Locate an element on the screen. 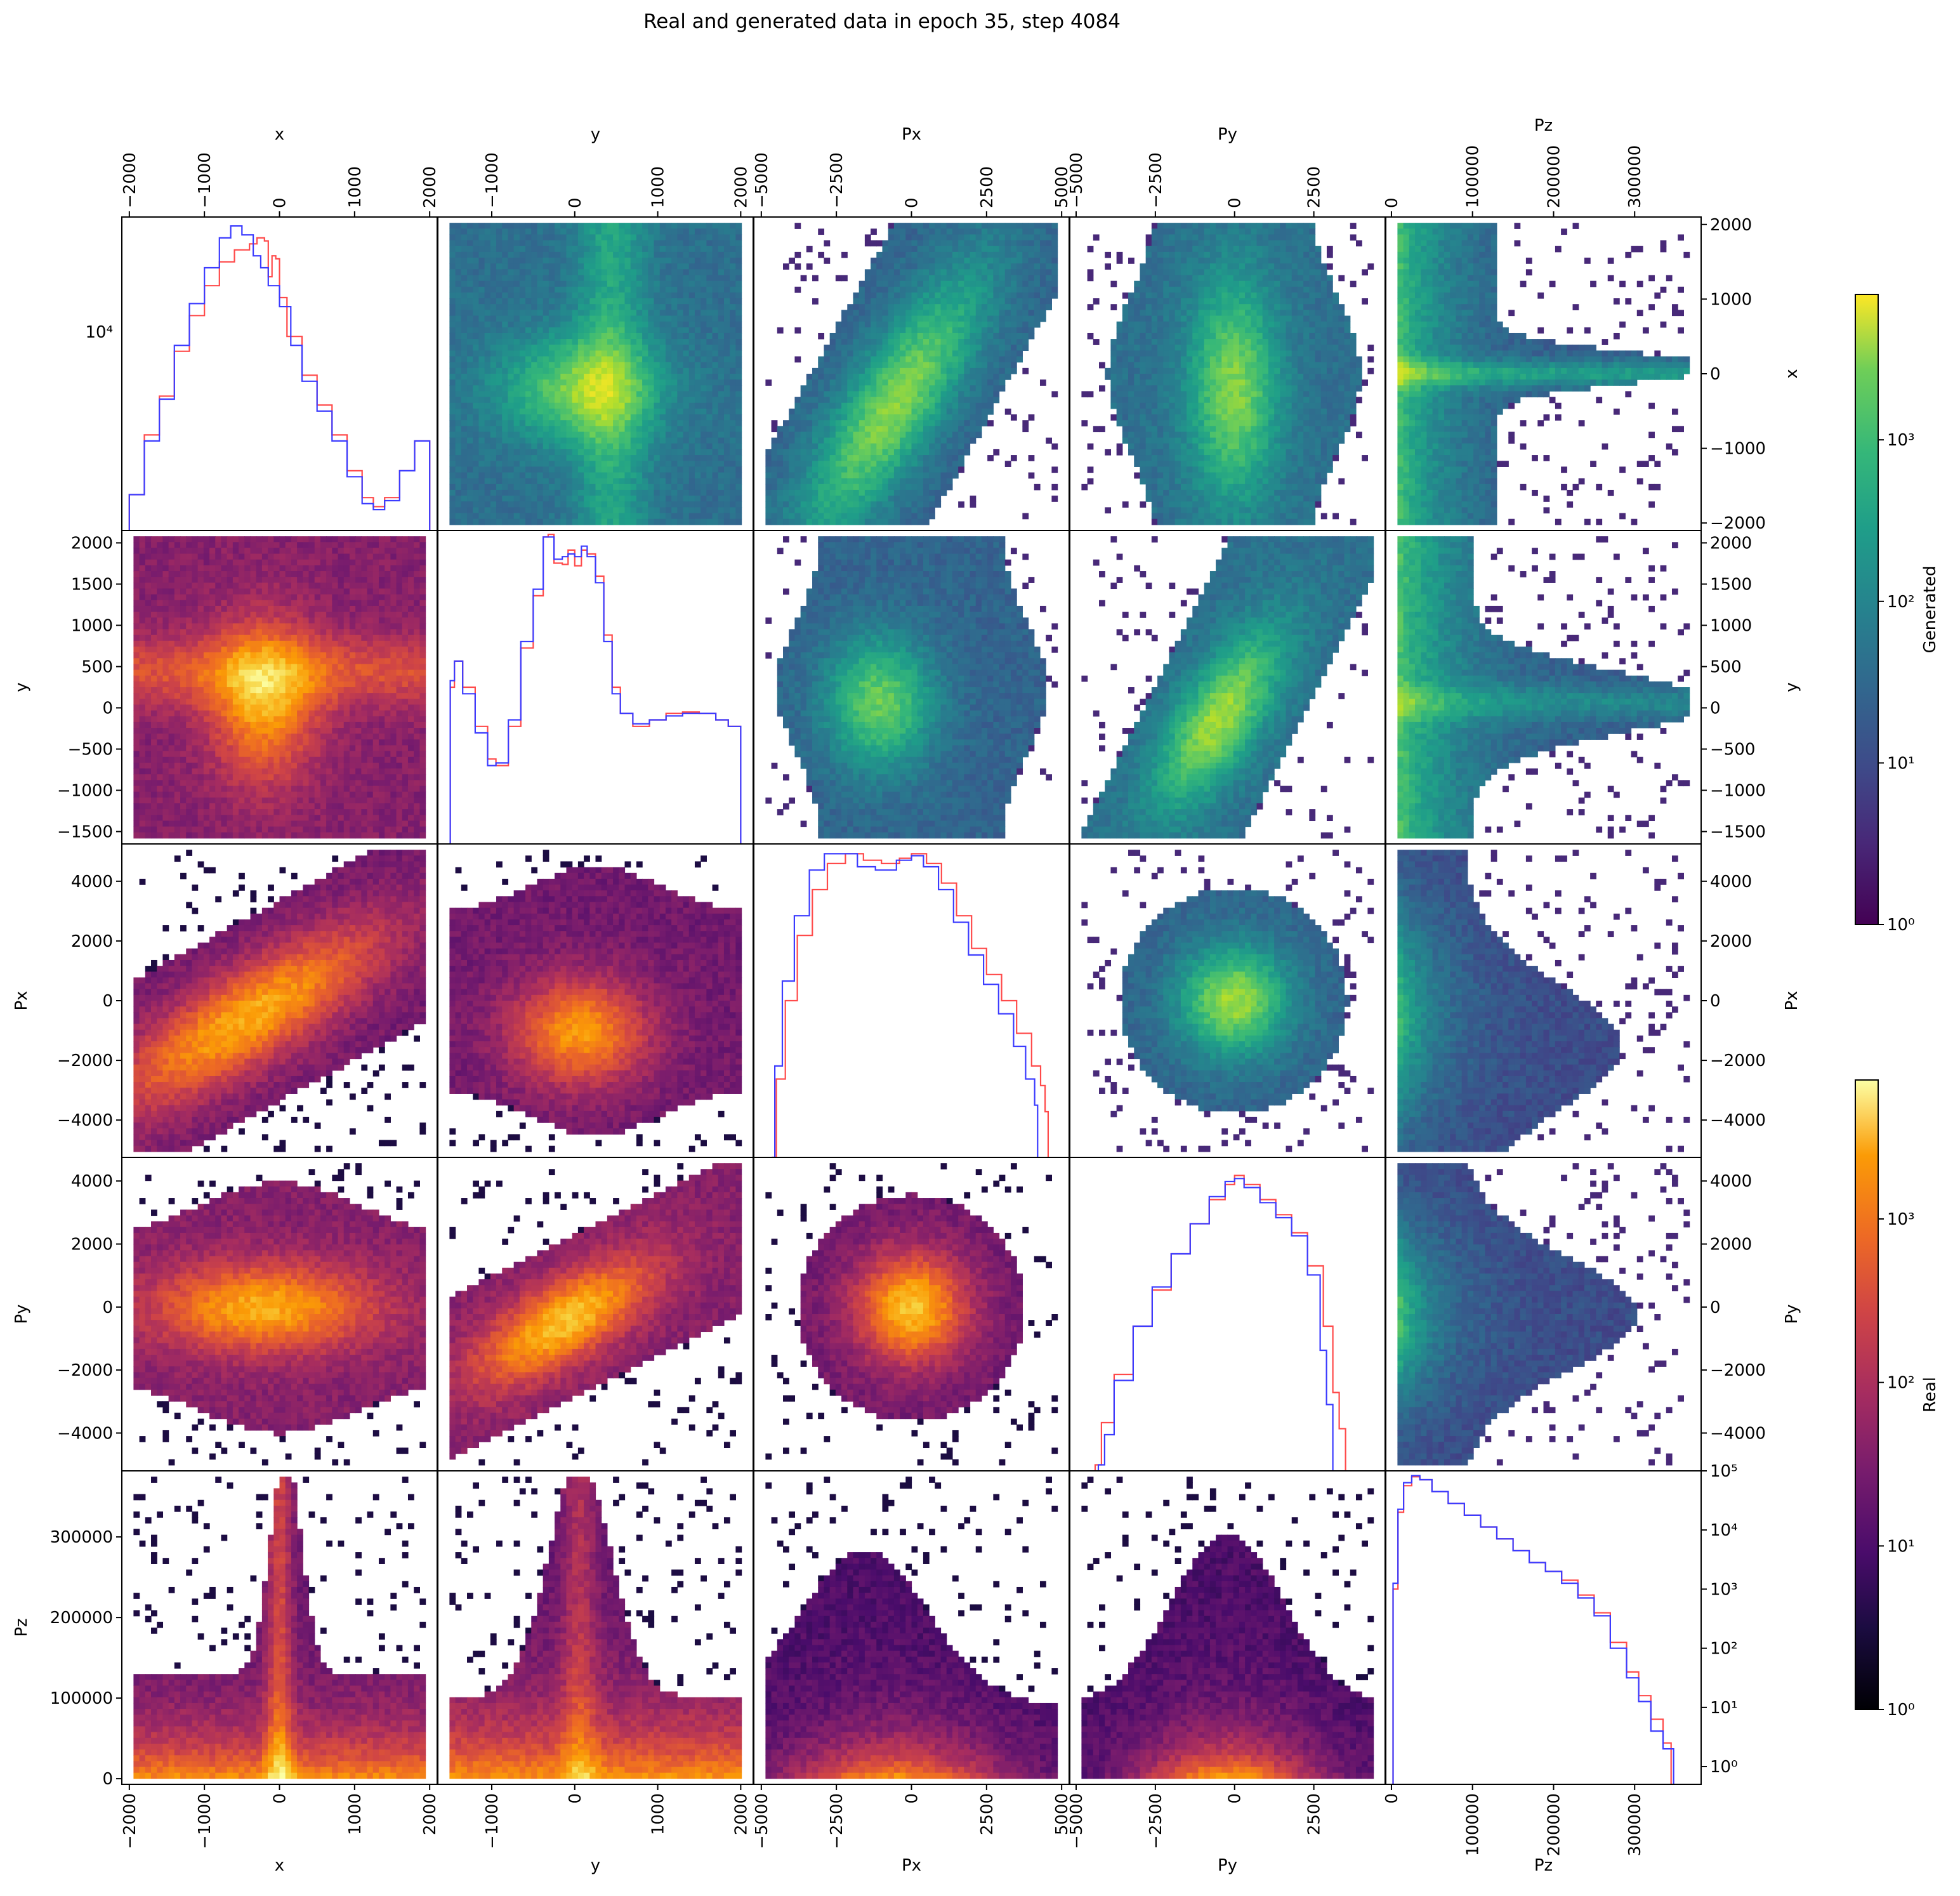  generated-hist2d-Pz-x is located at coordinates (1543, 373).